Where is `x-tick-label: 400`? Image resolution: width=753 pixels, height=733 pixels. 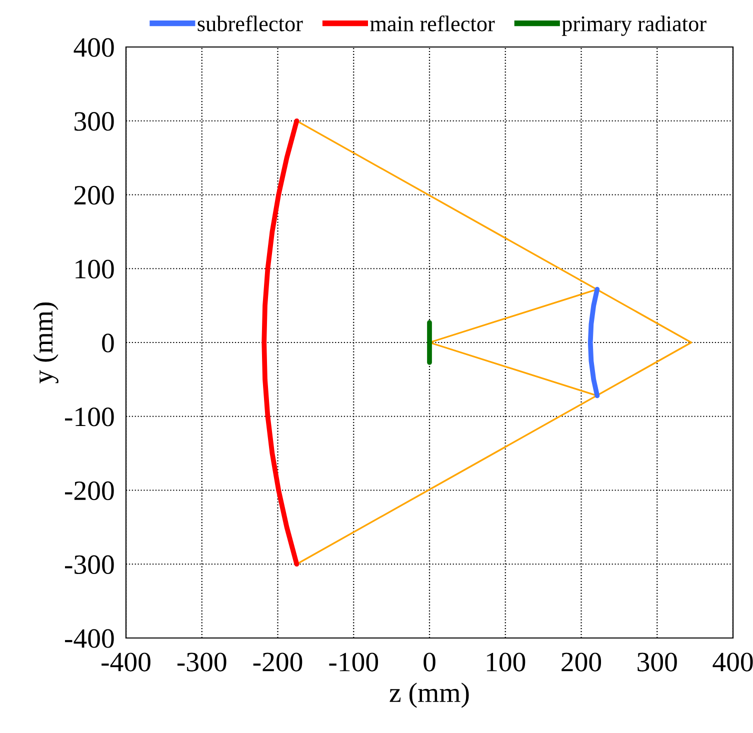 x-tick-label: 400 is located at coordinates (732, 662).